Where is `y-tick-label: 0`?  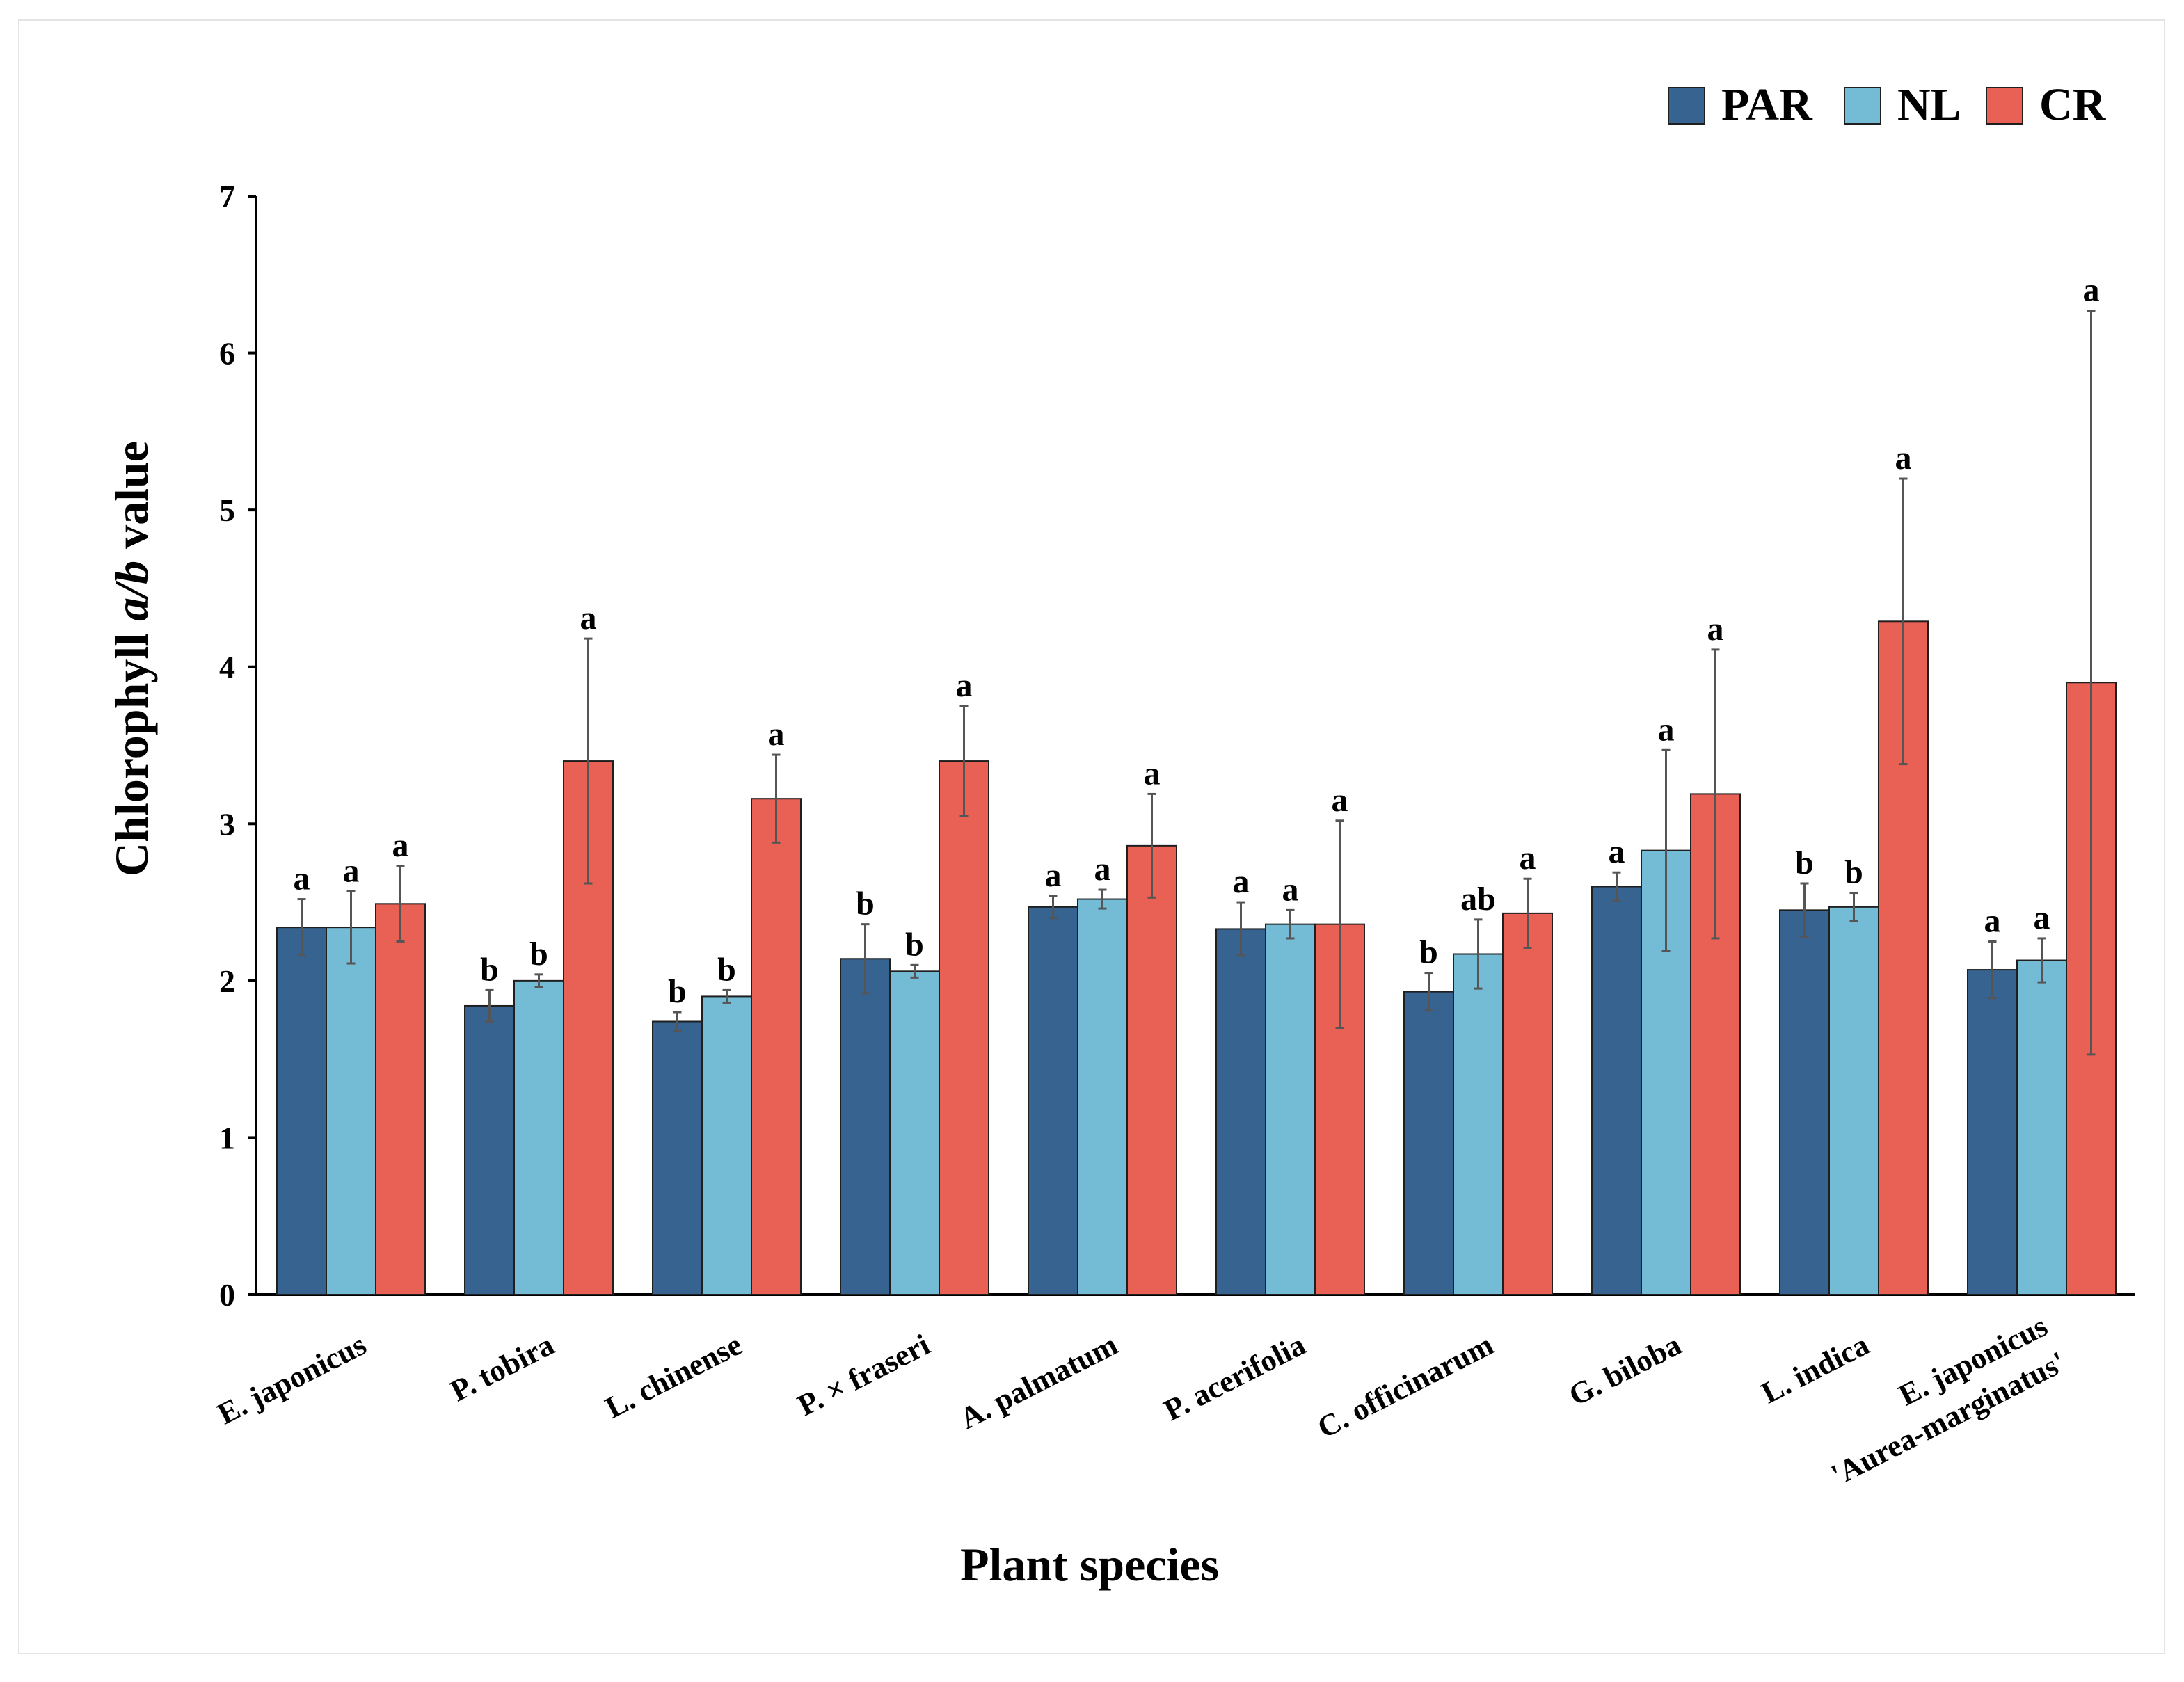
y-tick-label: 0 is located at coordinates (227, 1295).